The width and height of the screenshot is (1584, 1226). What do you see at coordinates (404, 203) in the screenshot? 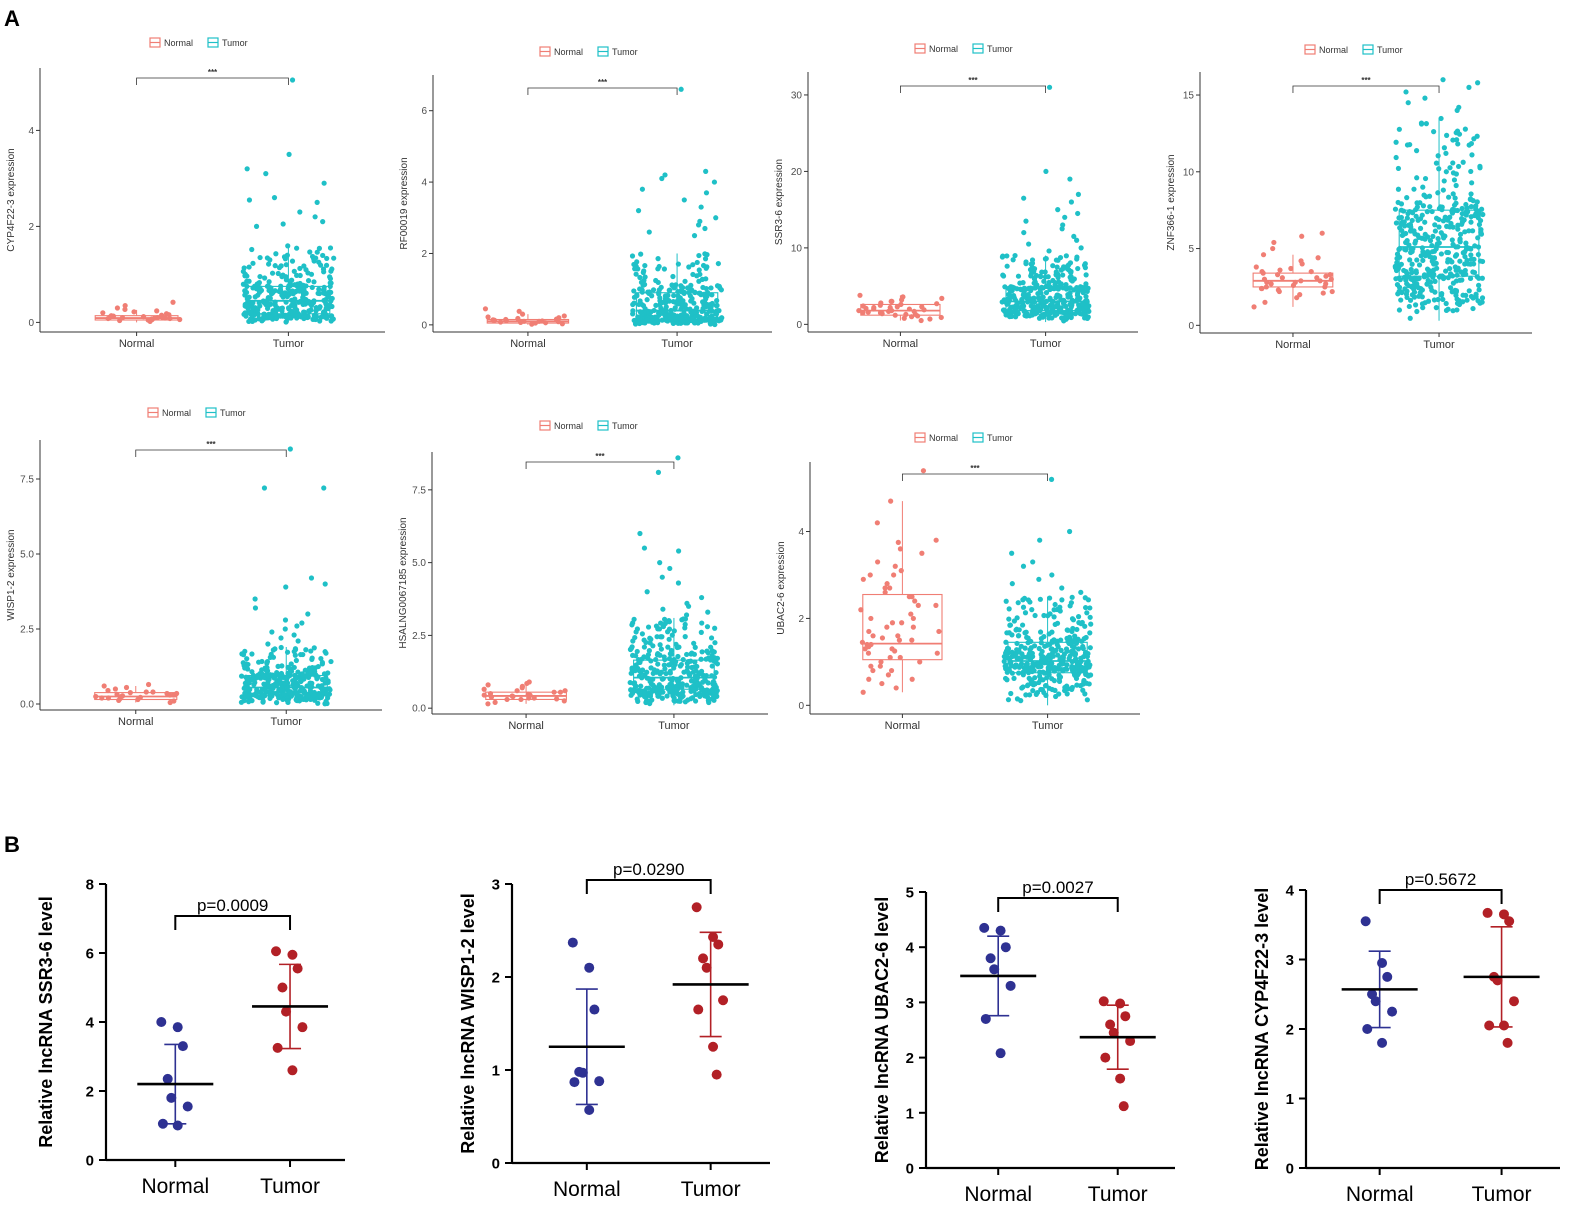
I see `y-axis-label: RF00019 expression` at bounding box center [404, 203].